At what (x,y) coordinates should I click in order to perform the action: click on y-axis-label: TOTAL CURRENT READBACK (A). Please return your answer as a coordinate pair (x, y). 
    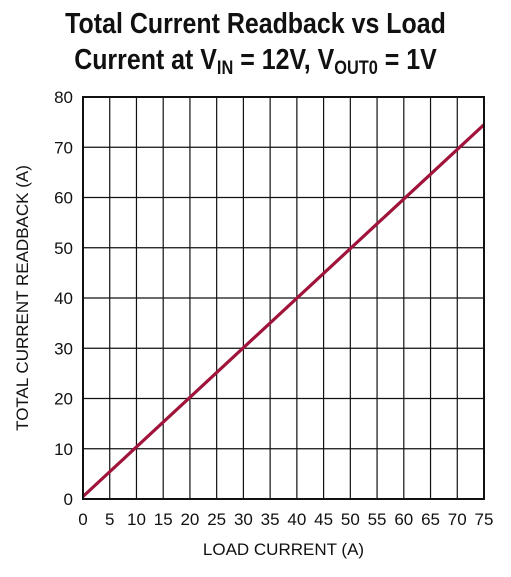
    Looking at the image, I should click on (22, 298).